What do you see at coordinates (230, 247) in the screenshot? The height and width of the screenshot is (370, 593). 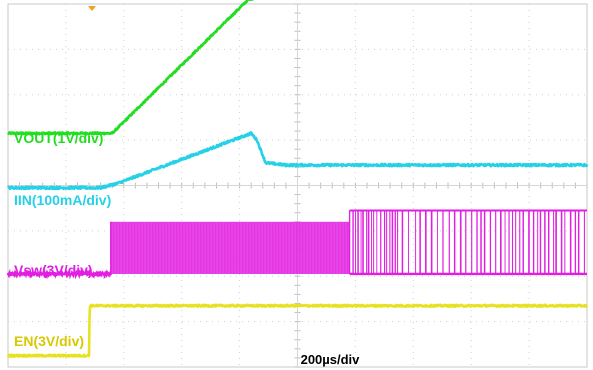 I see `vsw-trace-dense-band` at bounding box center [230, 247].